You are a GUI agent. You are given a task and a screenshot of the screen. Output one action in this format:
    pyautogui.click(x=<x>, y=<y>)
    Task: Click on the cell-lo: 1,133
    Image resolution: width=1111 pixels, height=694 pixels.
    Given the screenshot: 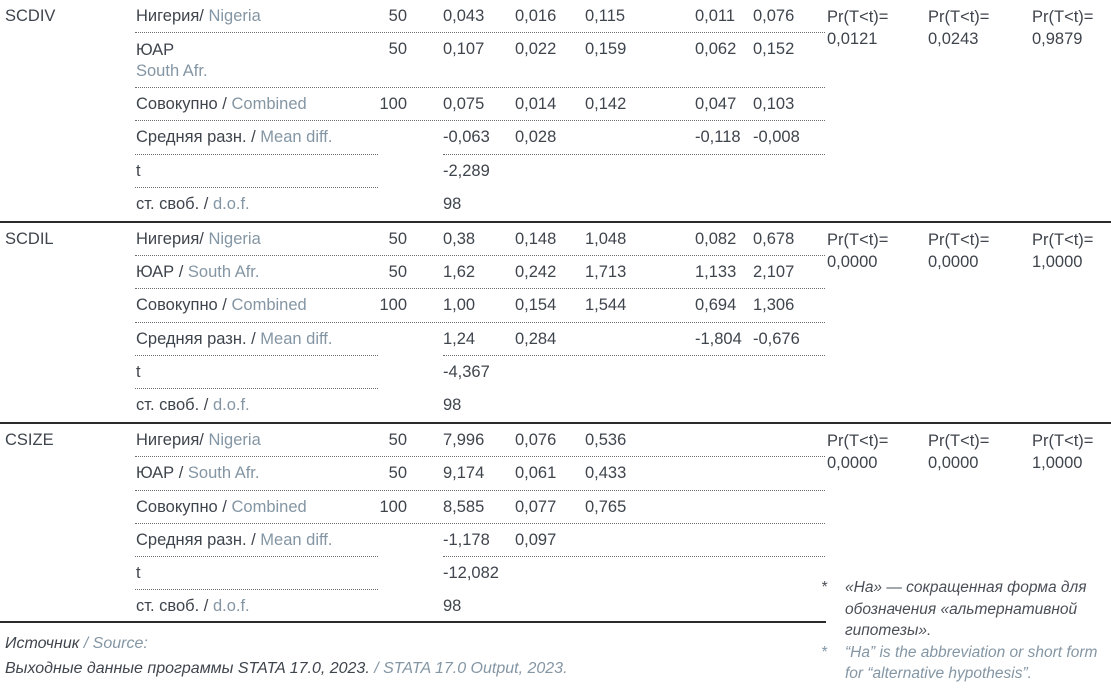 What is the action you would take?
    pyautogui.click(x=716, y=272)
    